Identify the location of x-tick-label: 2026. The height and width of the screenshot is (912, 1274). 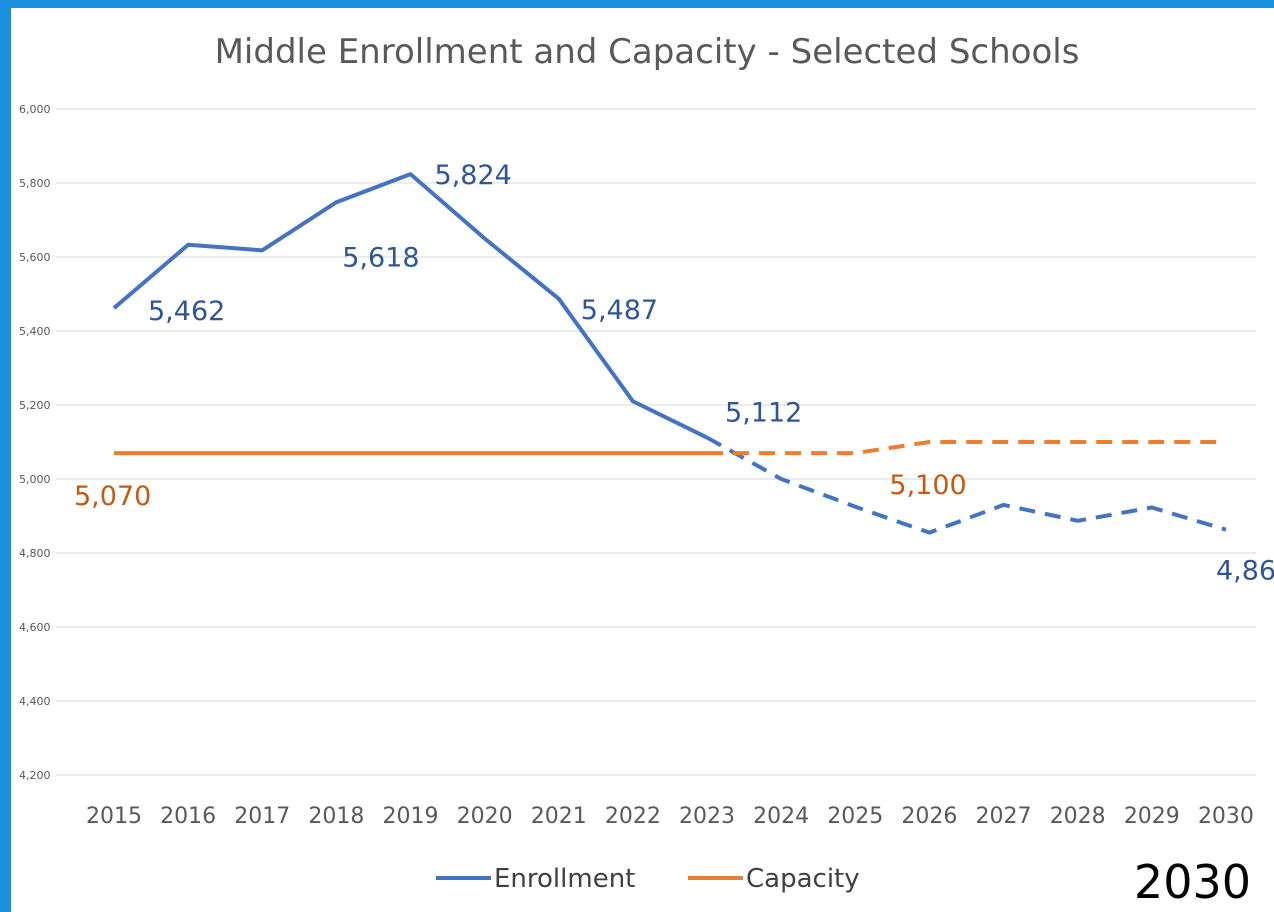
(929, 816).